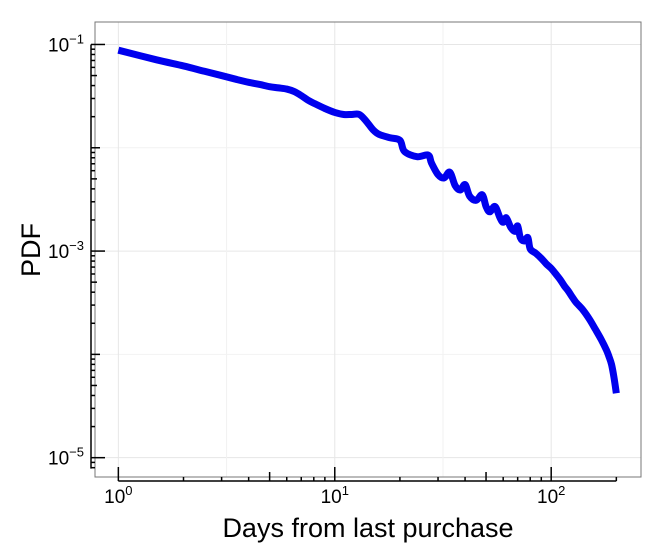  Describe the element at coordinates (335, 495) in the screenshot. I see `x-tick-label: 10¹` at that location.